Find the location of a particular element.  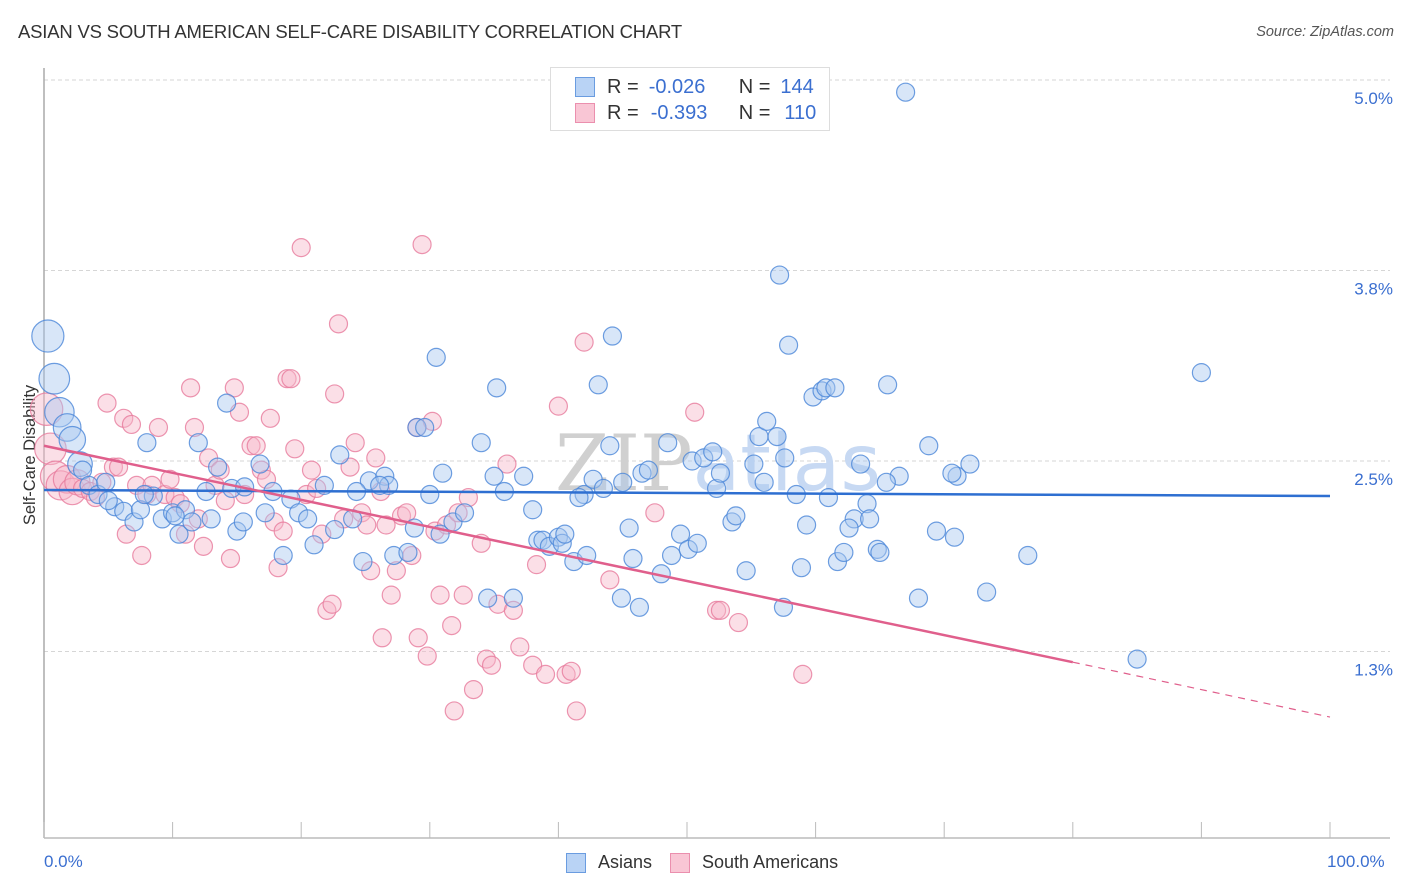

x-axis-ticks is located at coordinates (687, 830).